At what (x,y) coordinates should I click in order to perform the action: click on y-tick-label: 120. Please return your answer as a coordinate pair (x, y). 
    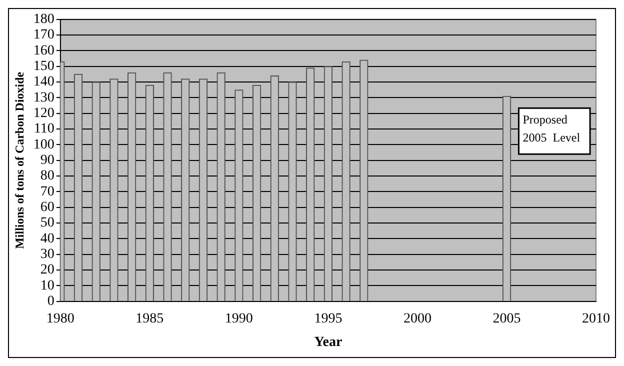
    Looking at the image, I should click on (43, 114).